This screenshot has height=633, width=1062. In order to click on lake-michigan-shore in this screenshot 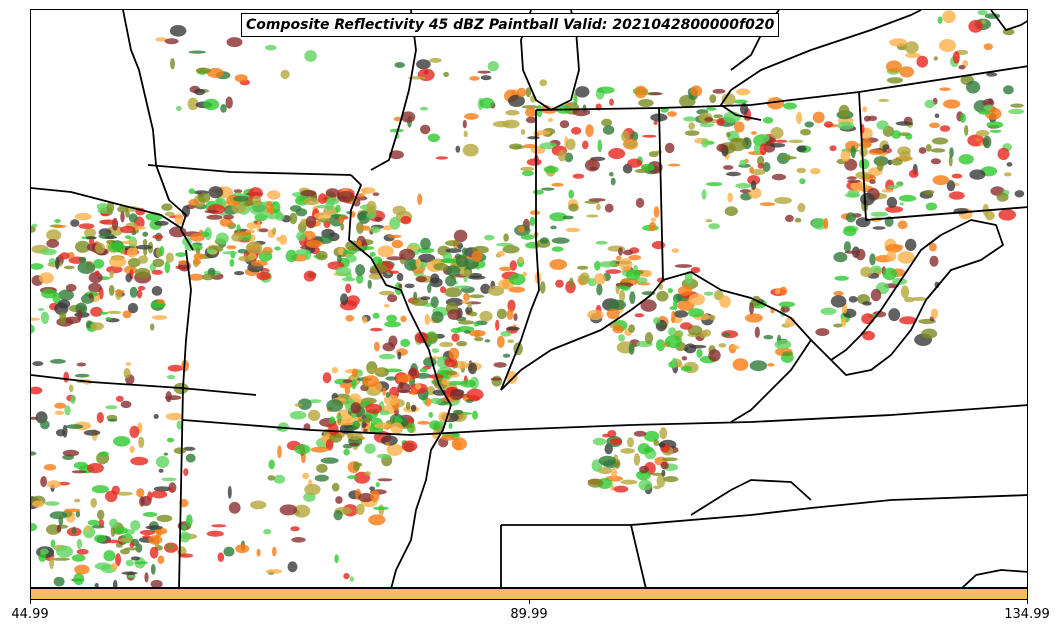, I will do `click(393, 90)`.